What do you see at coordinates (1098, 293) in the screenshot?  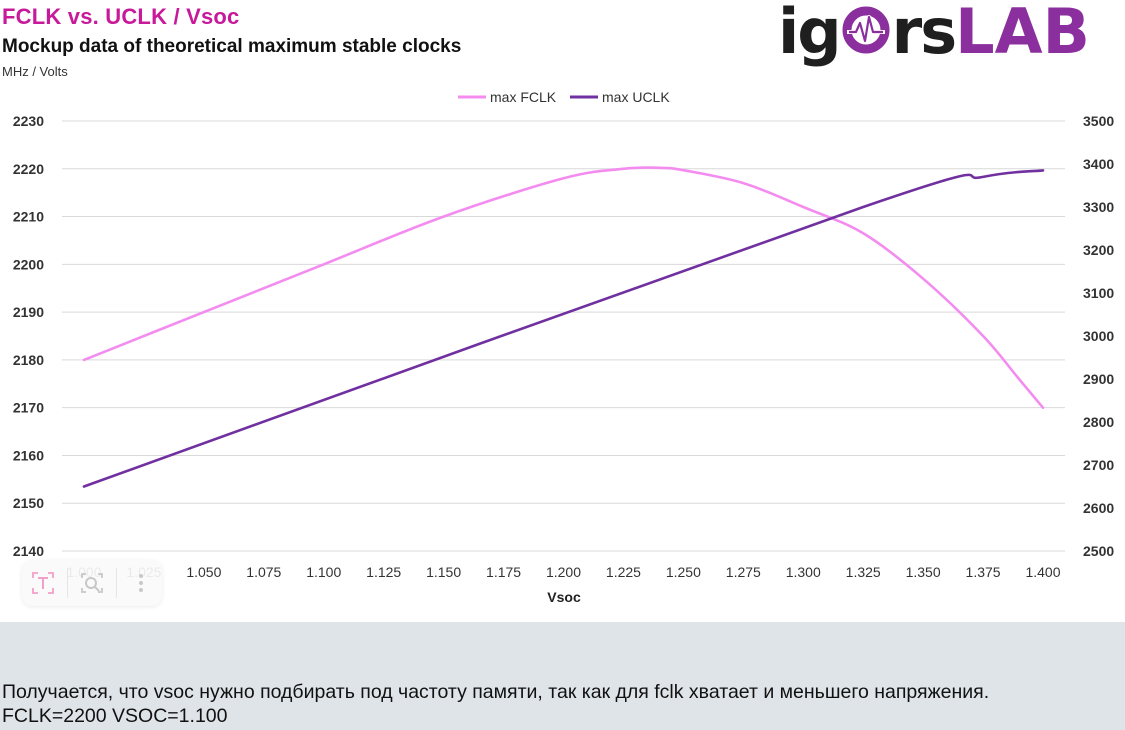 I see `y-right-tick-label: 3100` at bounding box center [1098, 293].